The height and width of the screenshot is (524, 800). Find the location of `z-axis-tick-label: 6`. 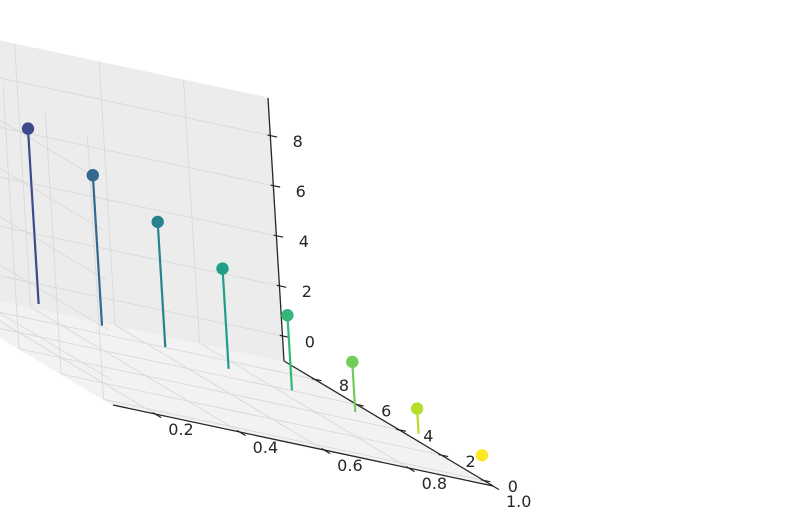

z-axis-tick-label: 6 is located at coordinates (301, 191).